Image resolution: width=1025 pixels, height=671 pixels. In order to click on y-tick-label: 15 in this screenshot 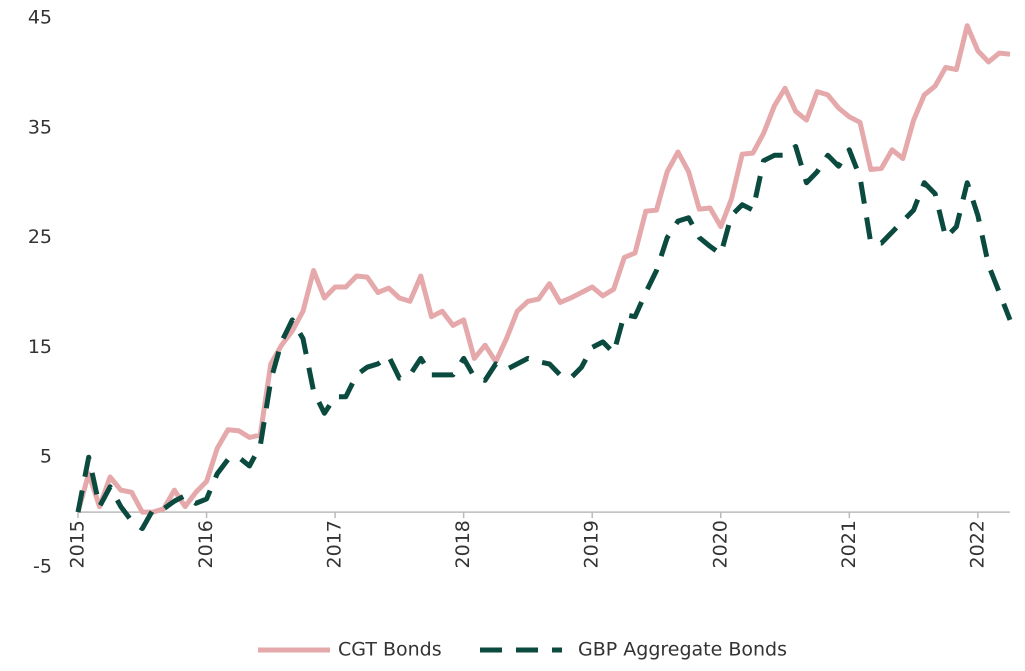, I will do `click(40, 347)`.